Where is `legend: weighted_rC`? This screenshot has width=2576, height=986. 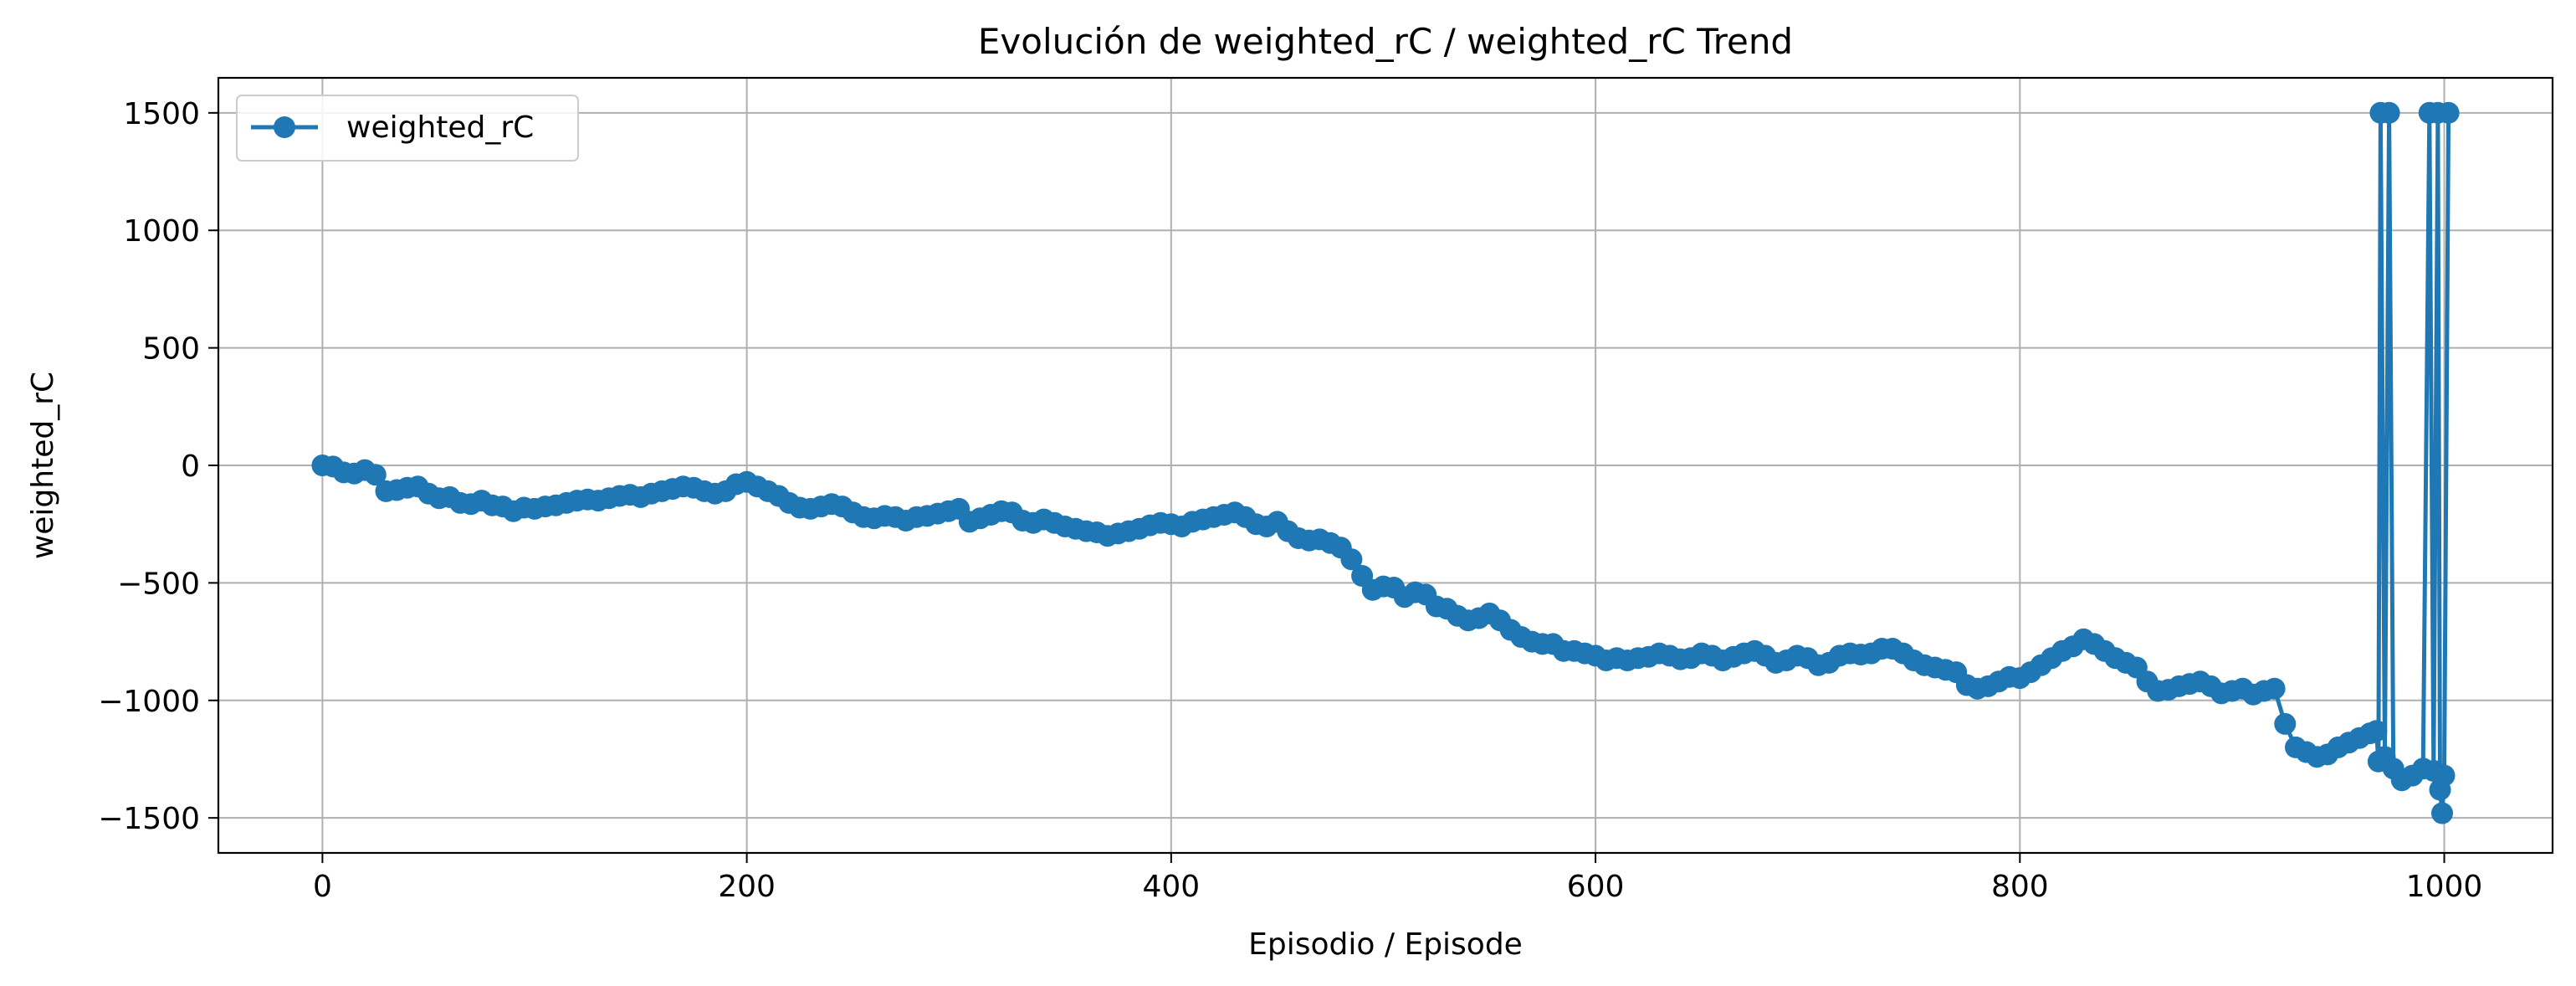 legend: weighted_rC is located at coordinates (408, 128).